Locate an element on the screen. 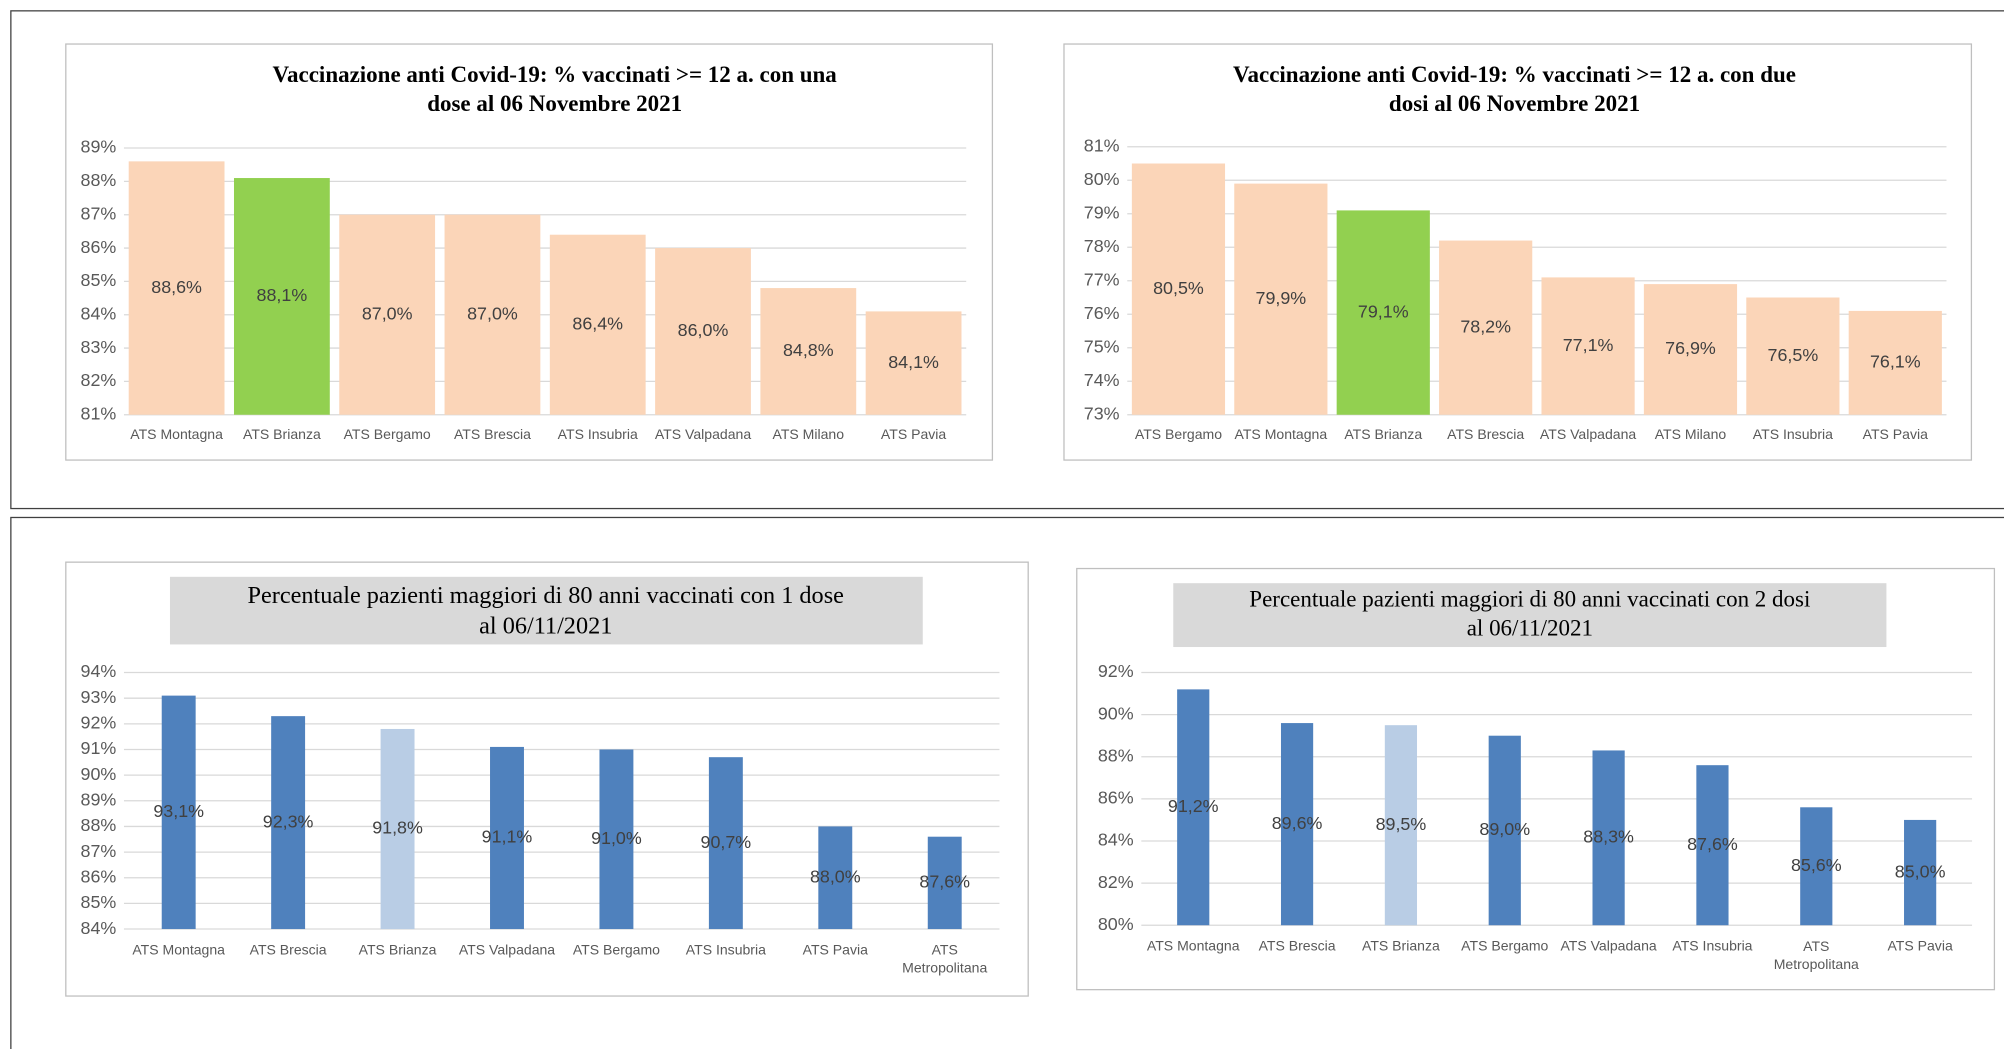 The height and width of the screenshot is (1049, 2004). value-label: 92,3% is located at coordinates (288, 821).